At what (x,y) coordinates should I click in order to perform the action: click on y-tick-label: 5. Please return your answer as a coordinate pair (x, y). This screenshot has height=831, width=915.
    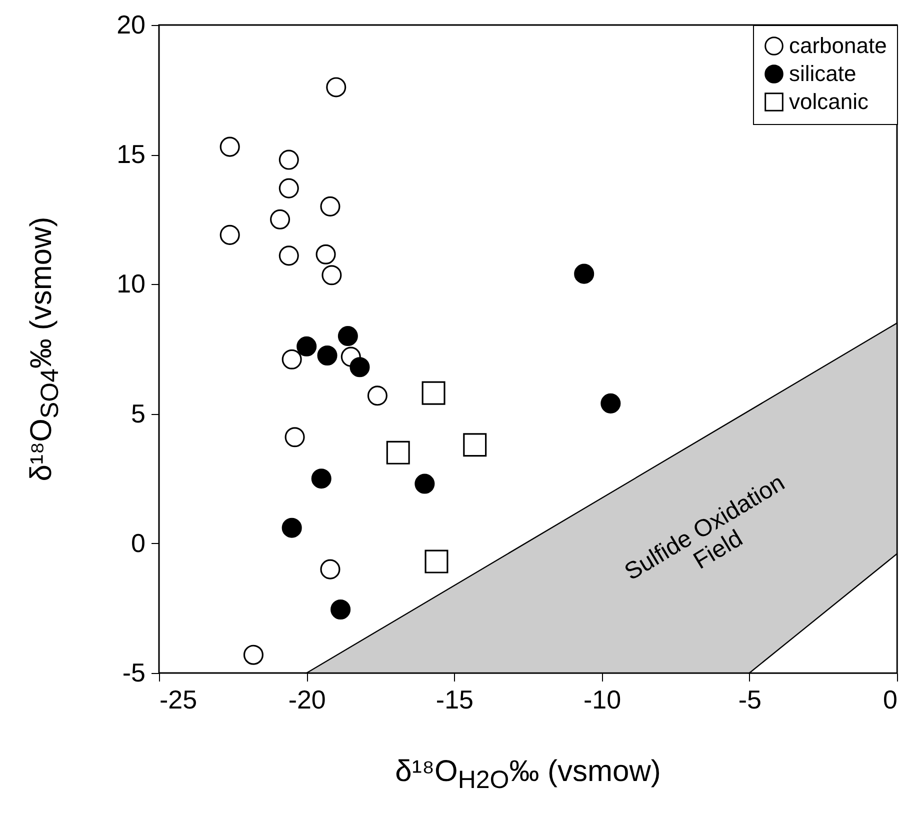
    Looking at the image, I should click on (138, 413).